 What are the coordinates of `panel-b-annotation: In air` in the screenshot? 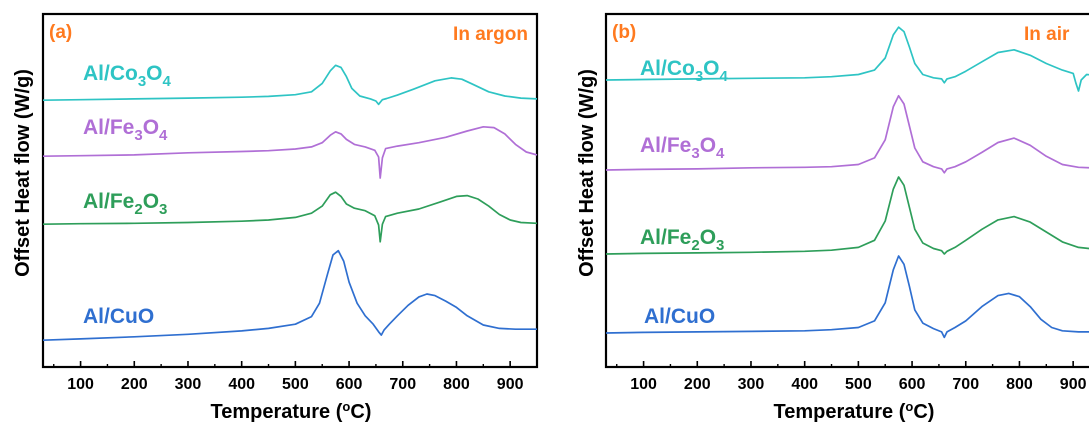 It's located at (1047, 34).